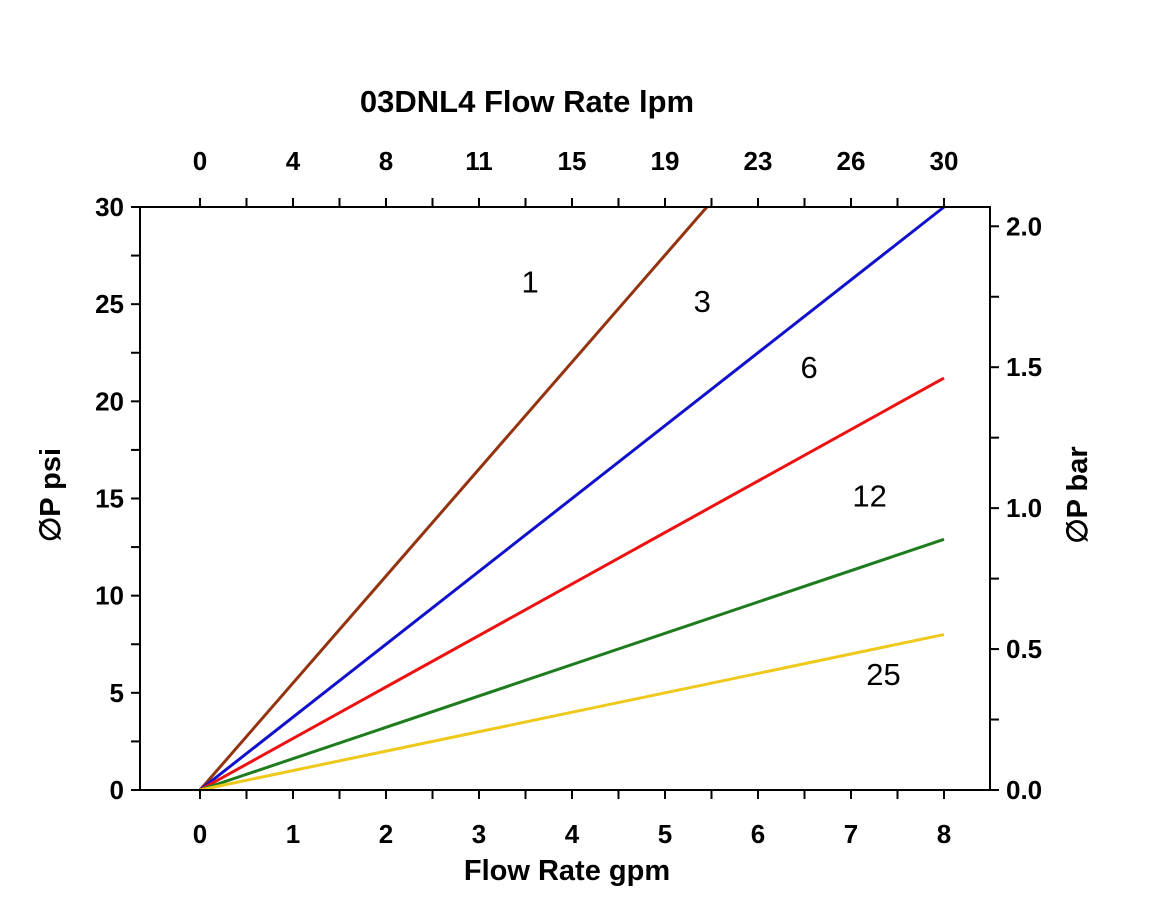 Image resolution: width=1164 pixels, height=909 pixels. What do you see at coordinates (117, 693) in the screenshot?
I see `y-left-tick-label: 5` at bounding box center [117, 693].